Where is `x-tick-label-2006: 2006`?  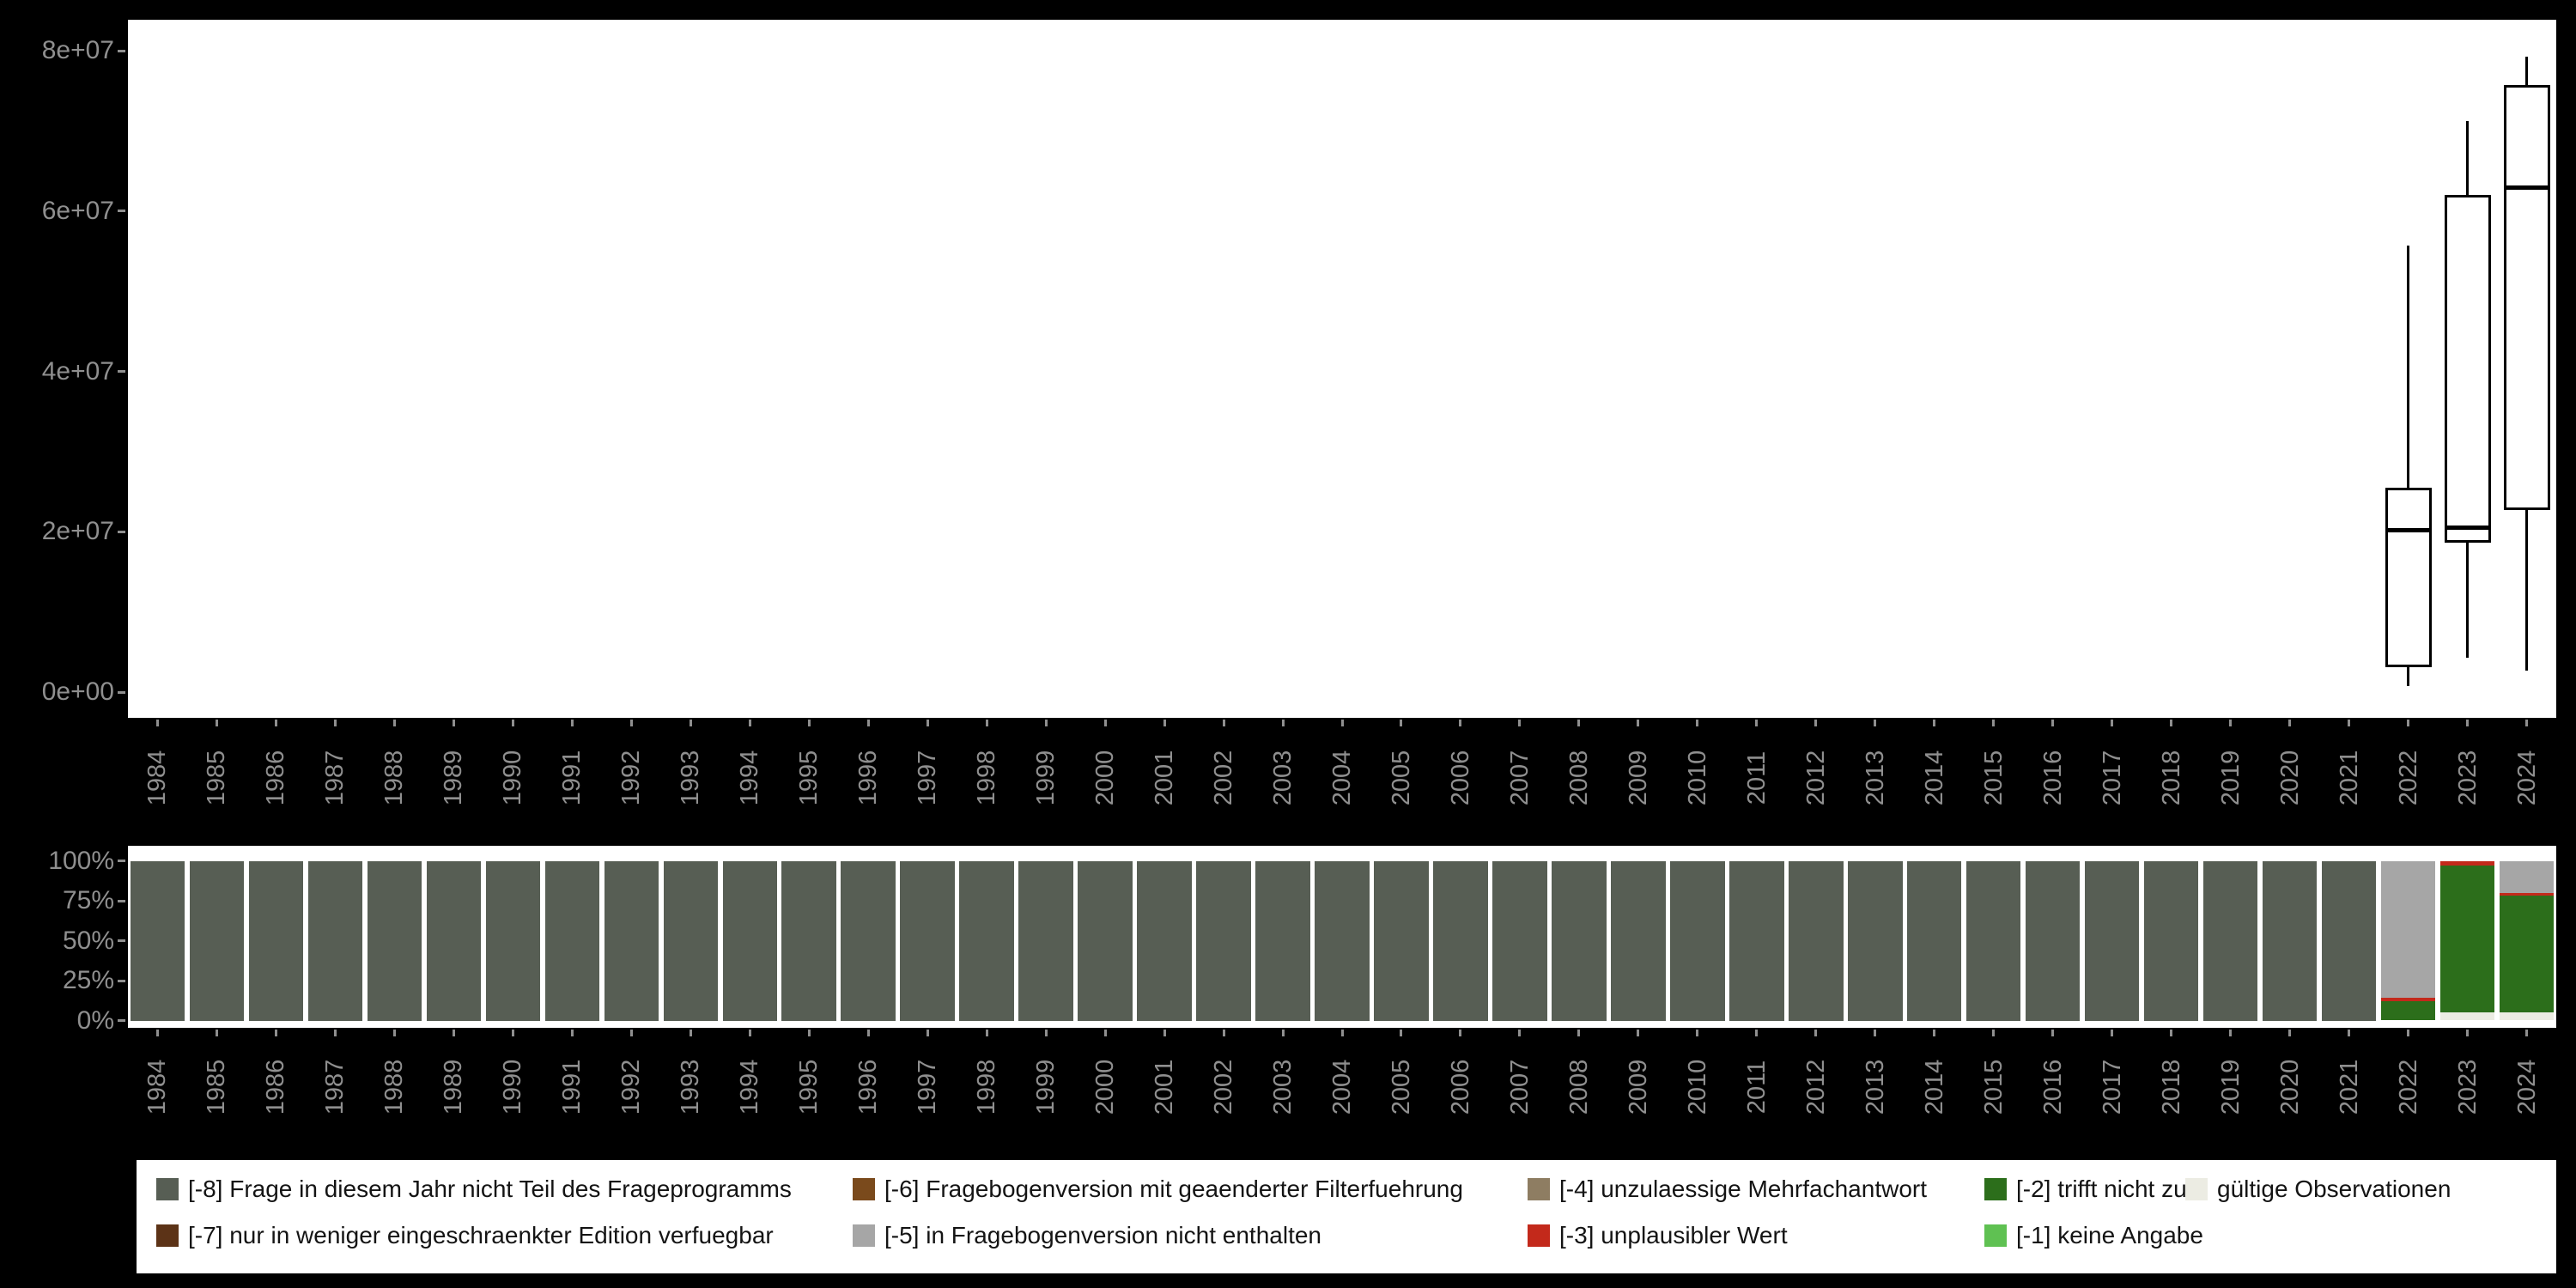 x-tick-label-2006: 2006 is located at coordinates (1460, 1087).